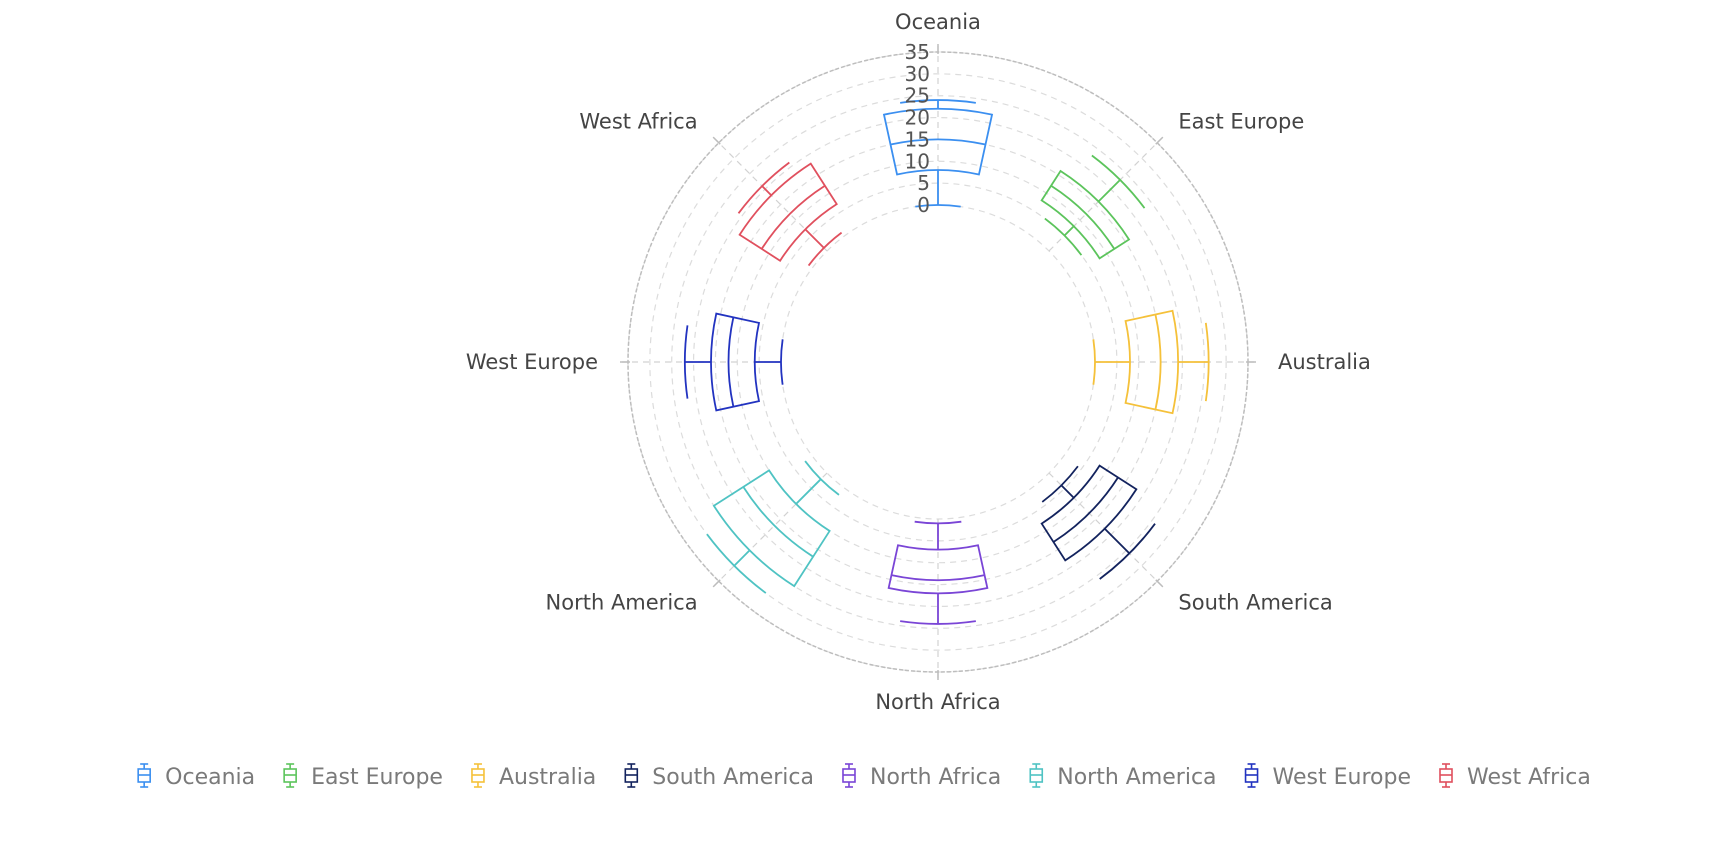 This screenshot has width=1728, height=848. I want to click on category-label-west-europe: West Europe, so click(532, 362).